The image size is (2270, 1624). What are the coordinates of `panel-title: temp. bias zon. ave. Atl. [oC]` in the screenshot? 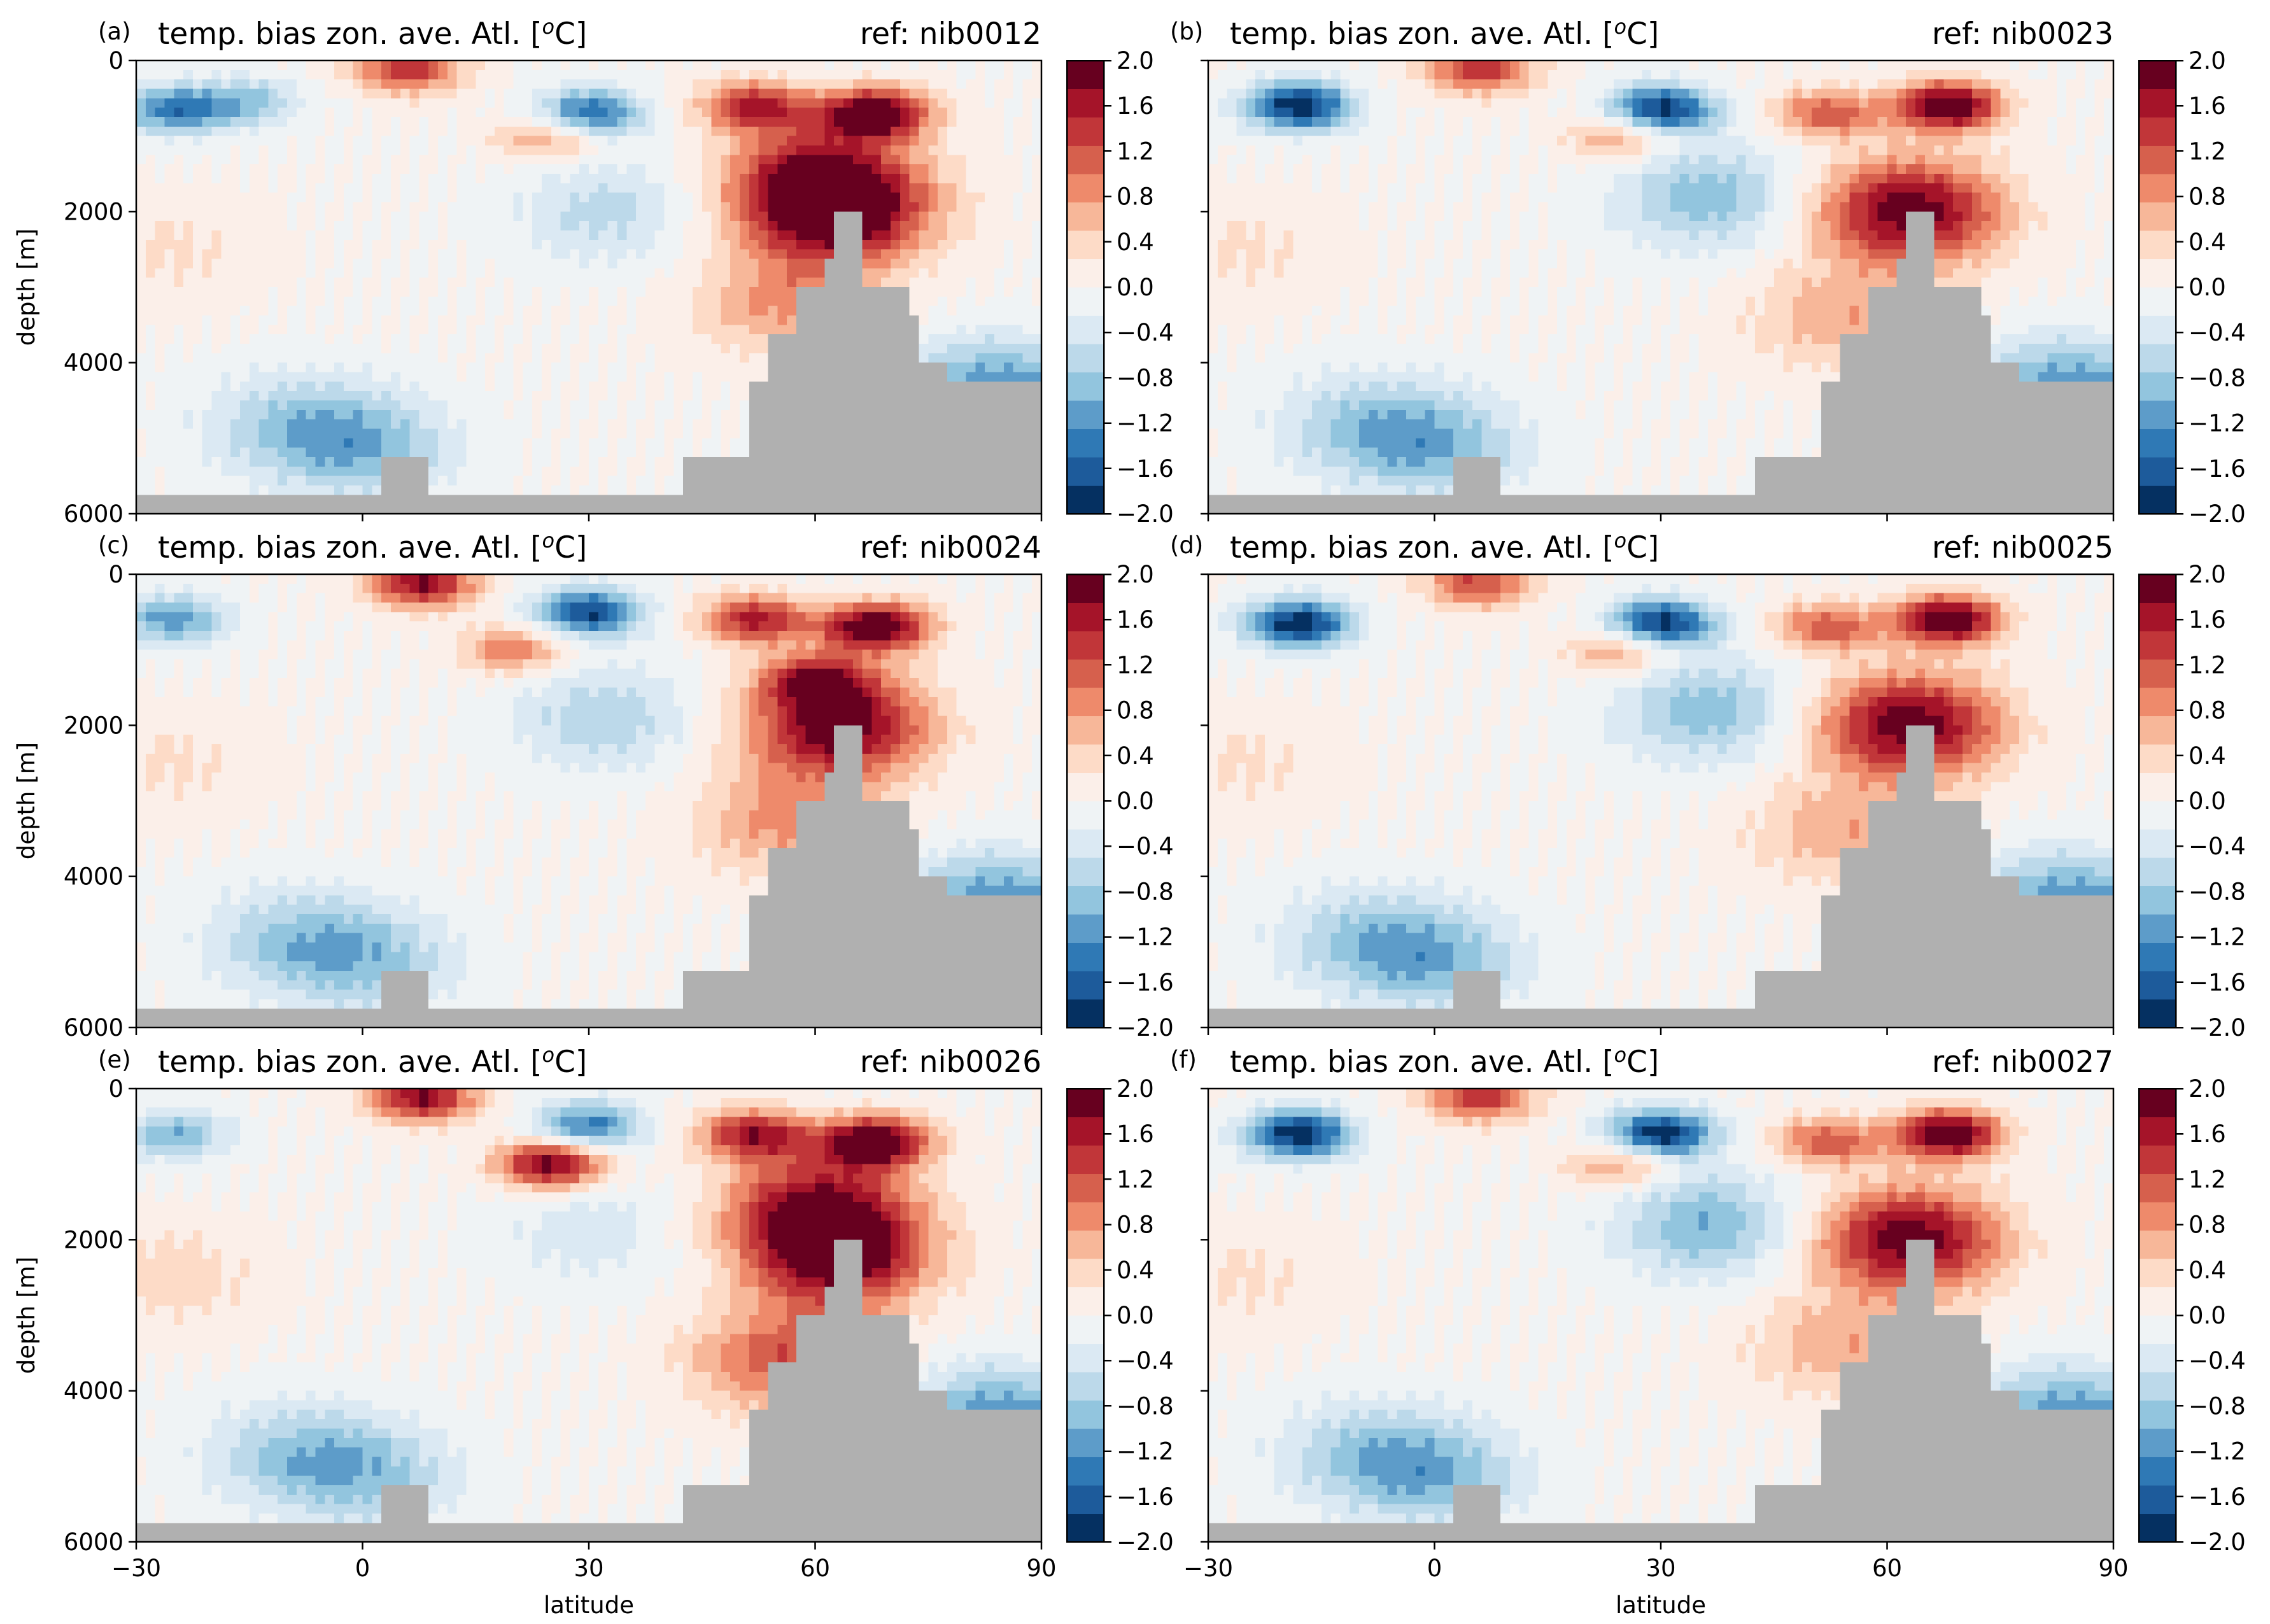 It's located at (372, 33).